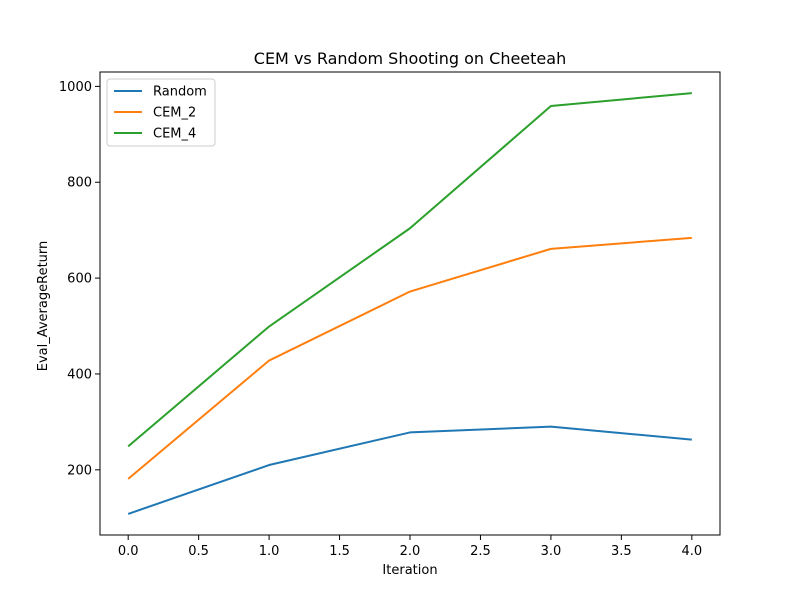 This screenshot has width=800, height=600. Describe the element at coordinates (79, 374) in the screenshot. I see `y-tick-label: 400` at that location.